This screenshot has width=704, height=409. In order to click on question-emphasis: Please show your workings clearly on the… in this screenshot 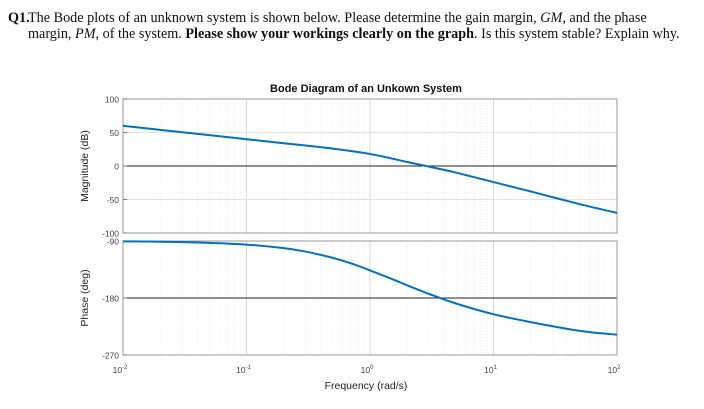, I will do `click(329, 34)`.